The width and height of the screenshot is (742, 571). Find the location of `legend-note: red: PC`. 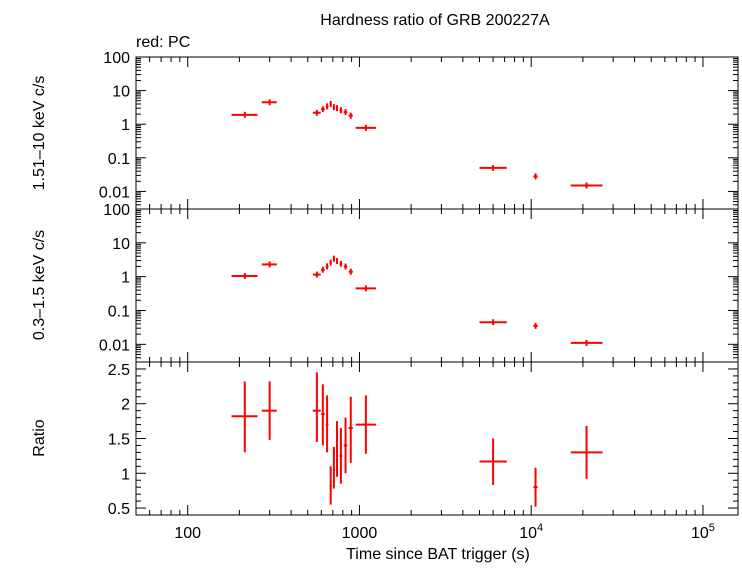

legend-note: red: PC is located at coordinates (163, 42).